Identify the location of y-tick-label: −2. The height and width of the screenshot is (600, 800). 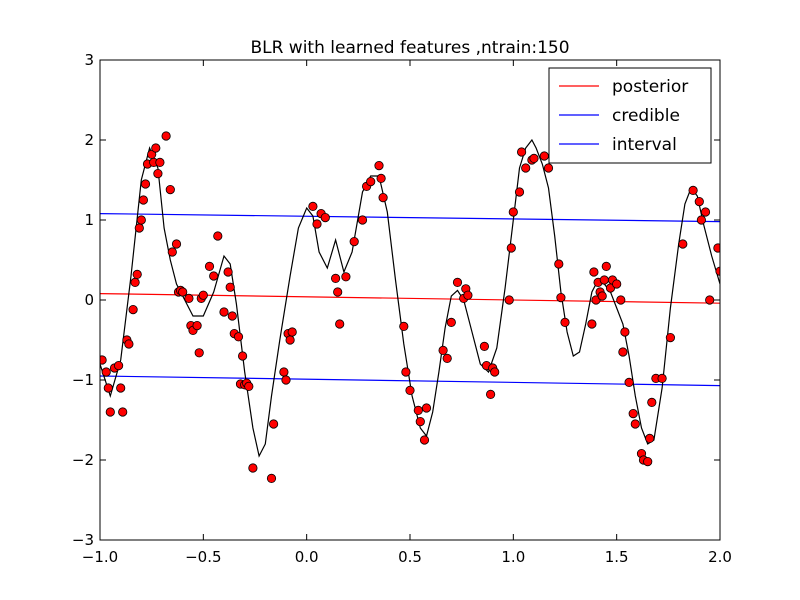
(83, 460).